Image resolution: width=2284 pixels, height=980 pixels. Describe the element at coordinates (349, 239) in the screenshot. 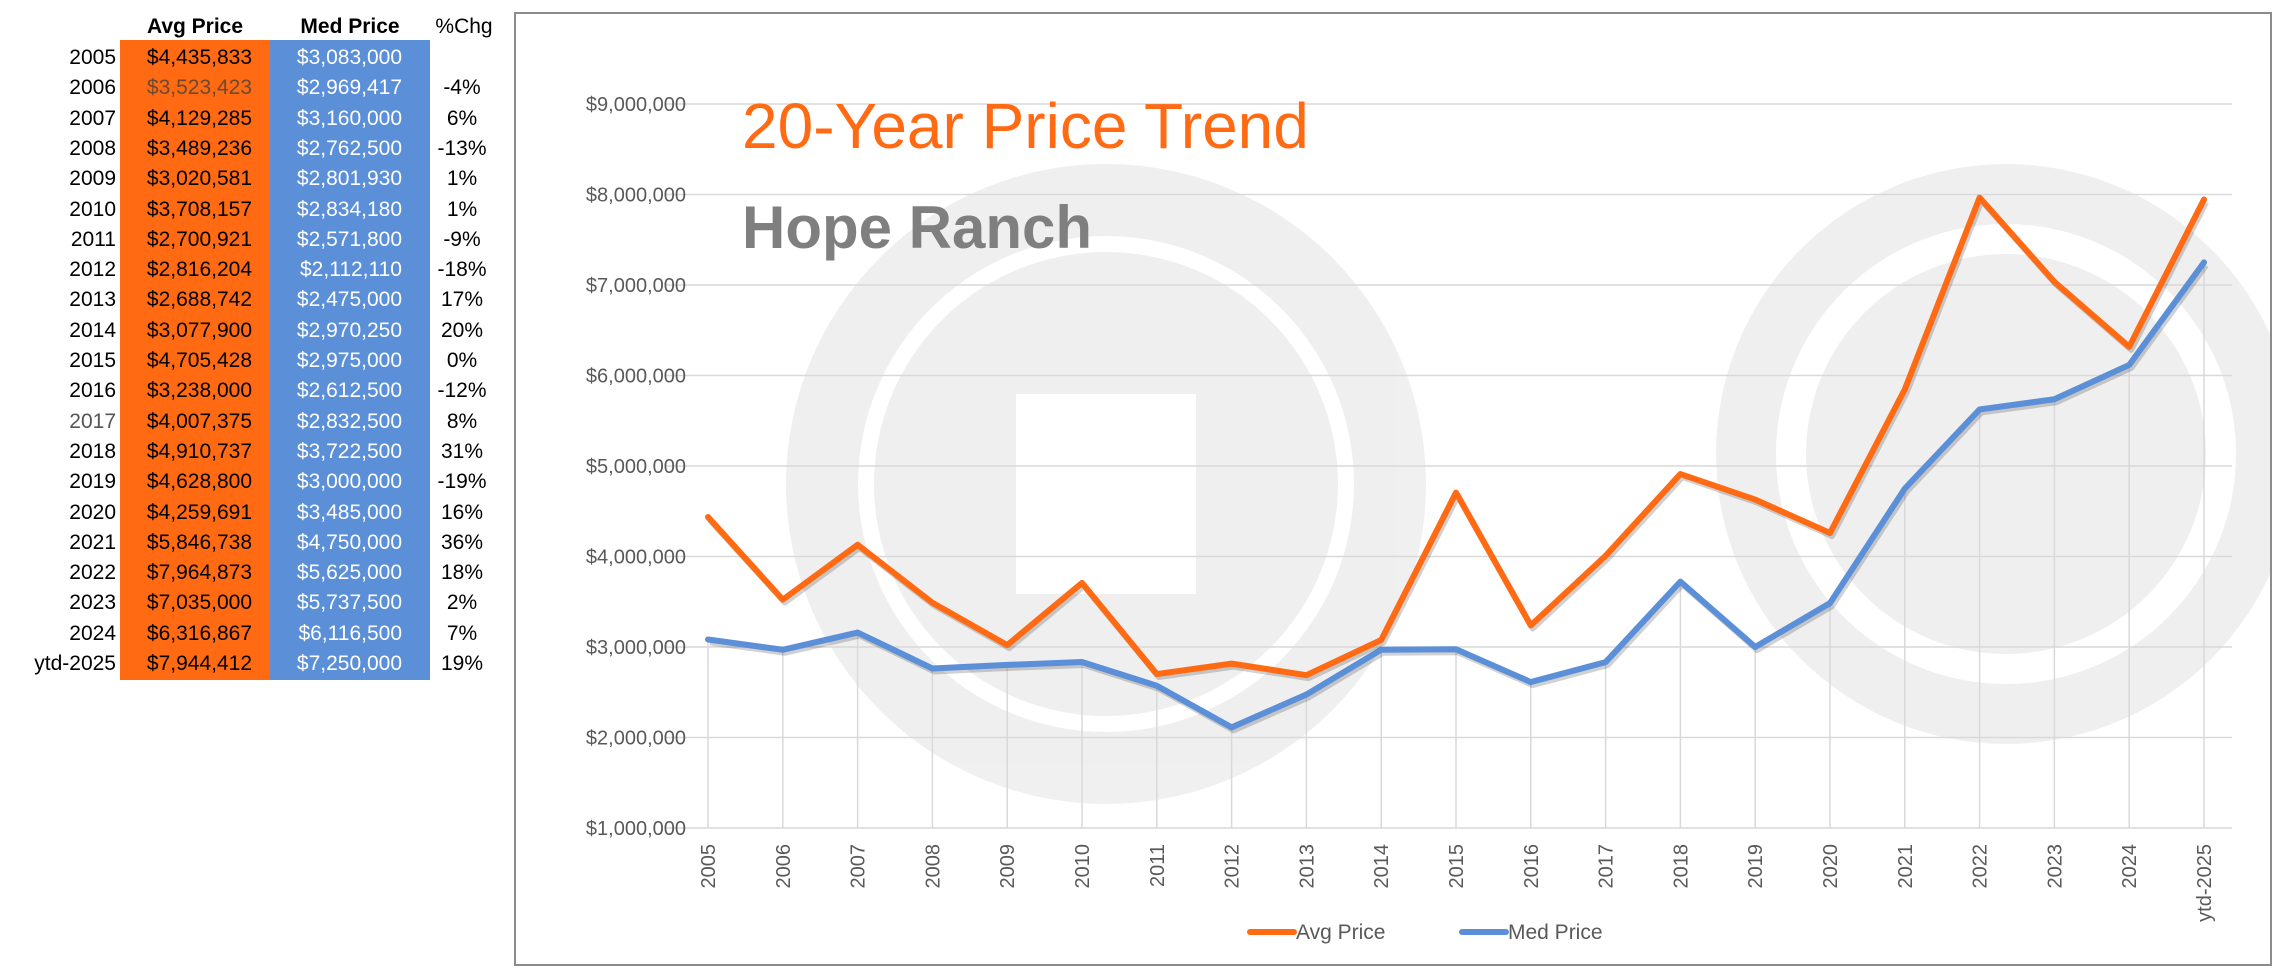

I see `row-med-price: $2,571,800` at that location.